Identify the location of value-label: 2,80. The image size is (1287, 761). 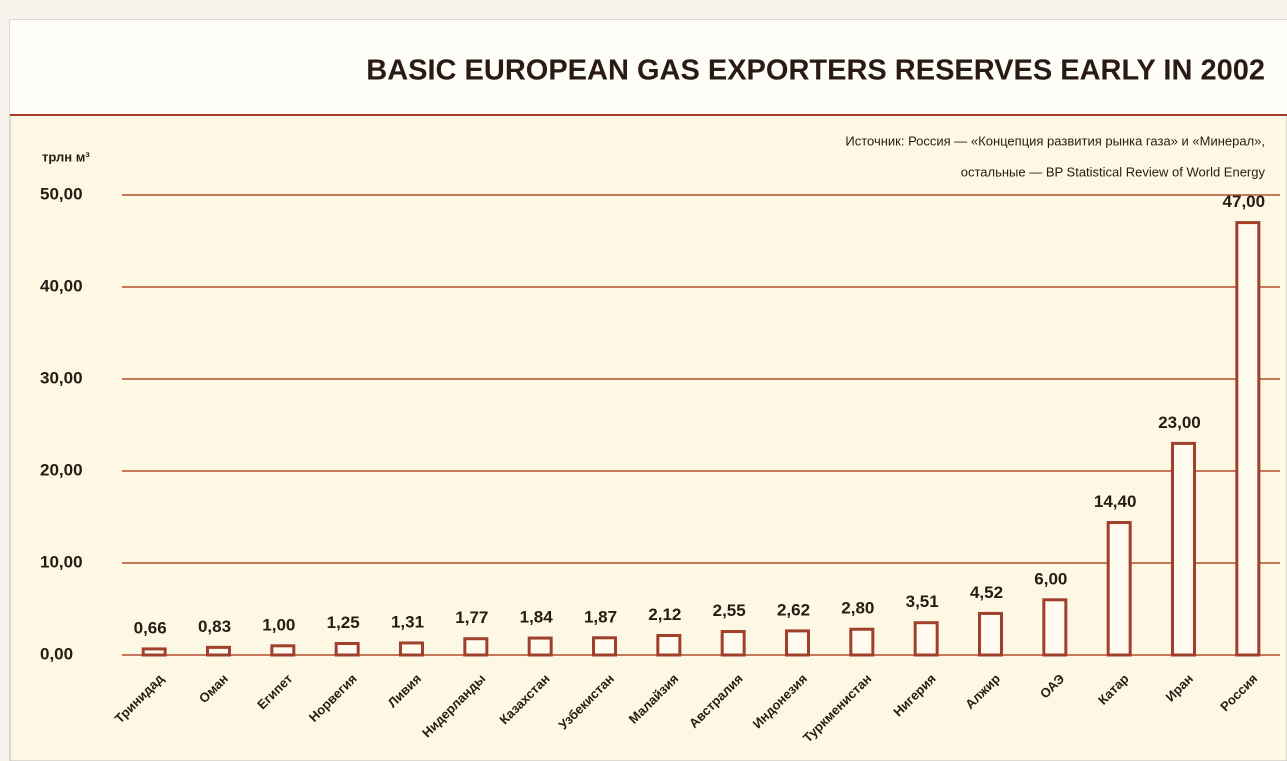
(857, 608).